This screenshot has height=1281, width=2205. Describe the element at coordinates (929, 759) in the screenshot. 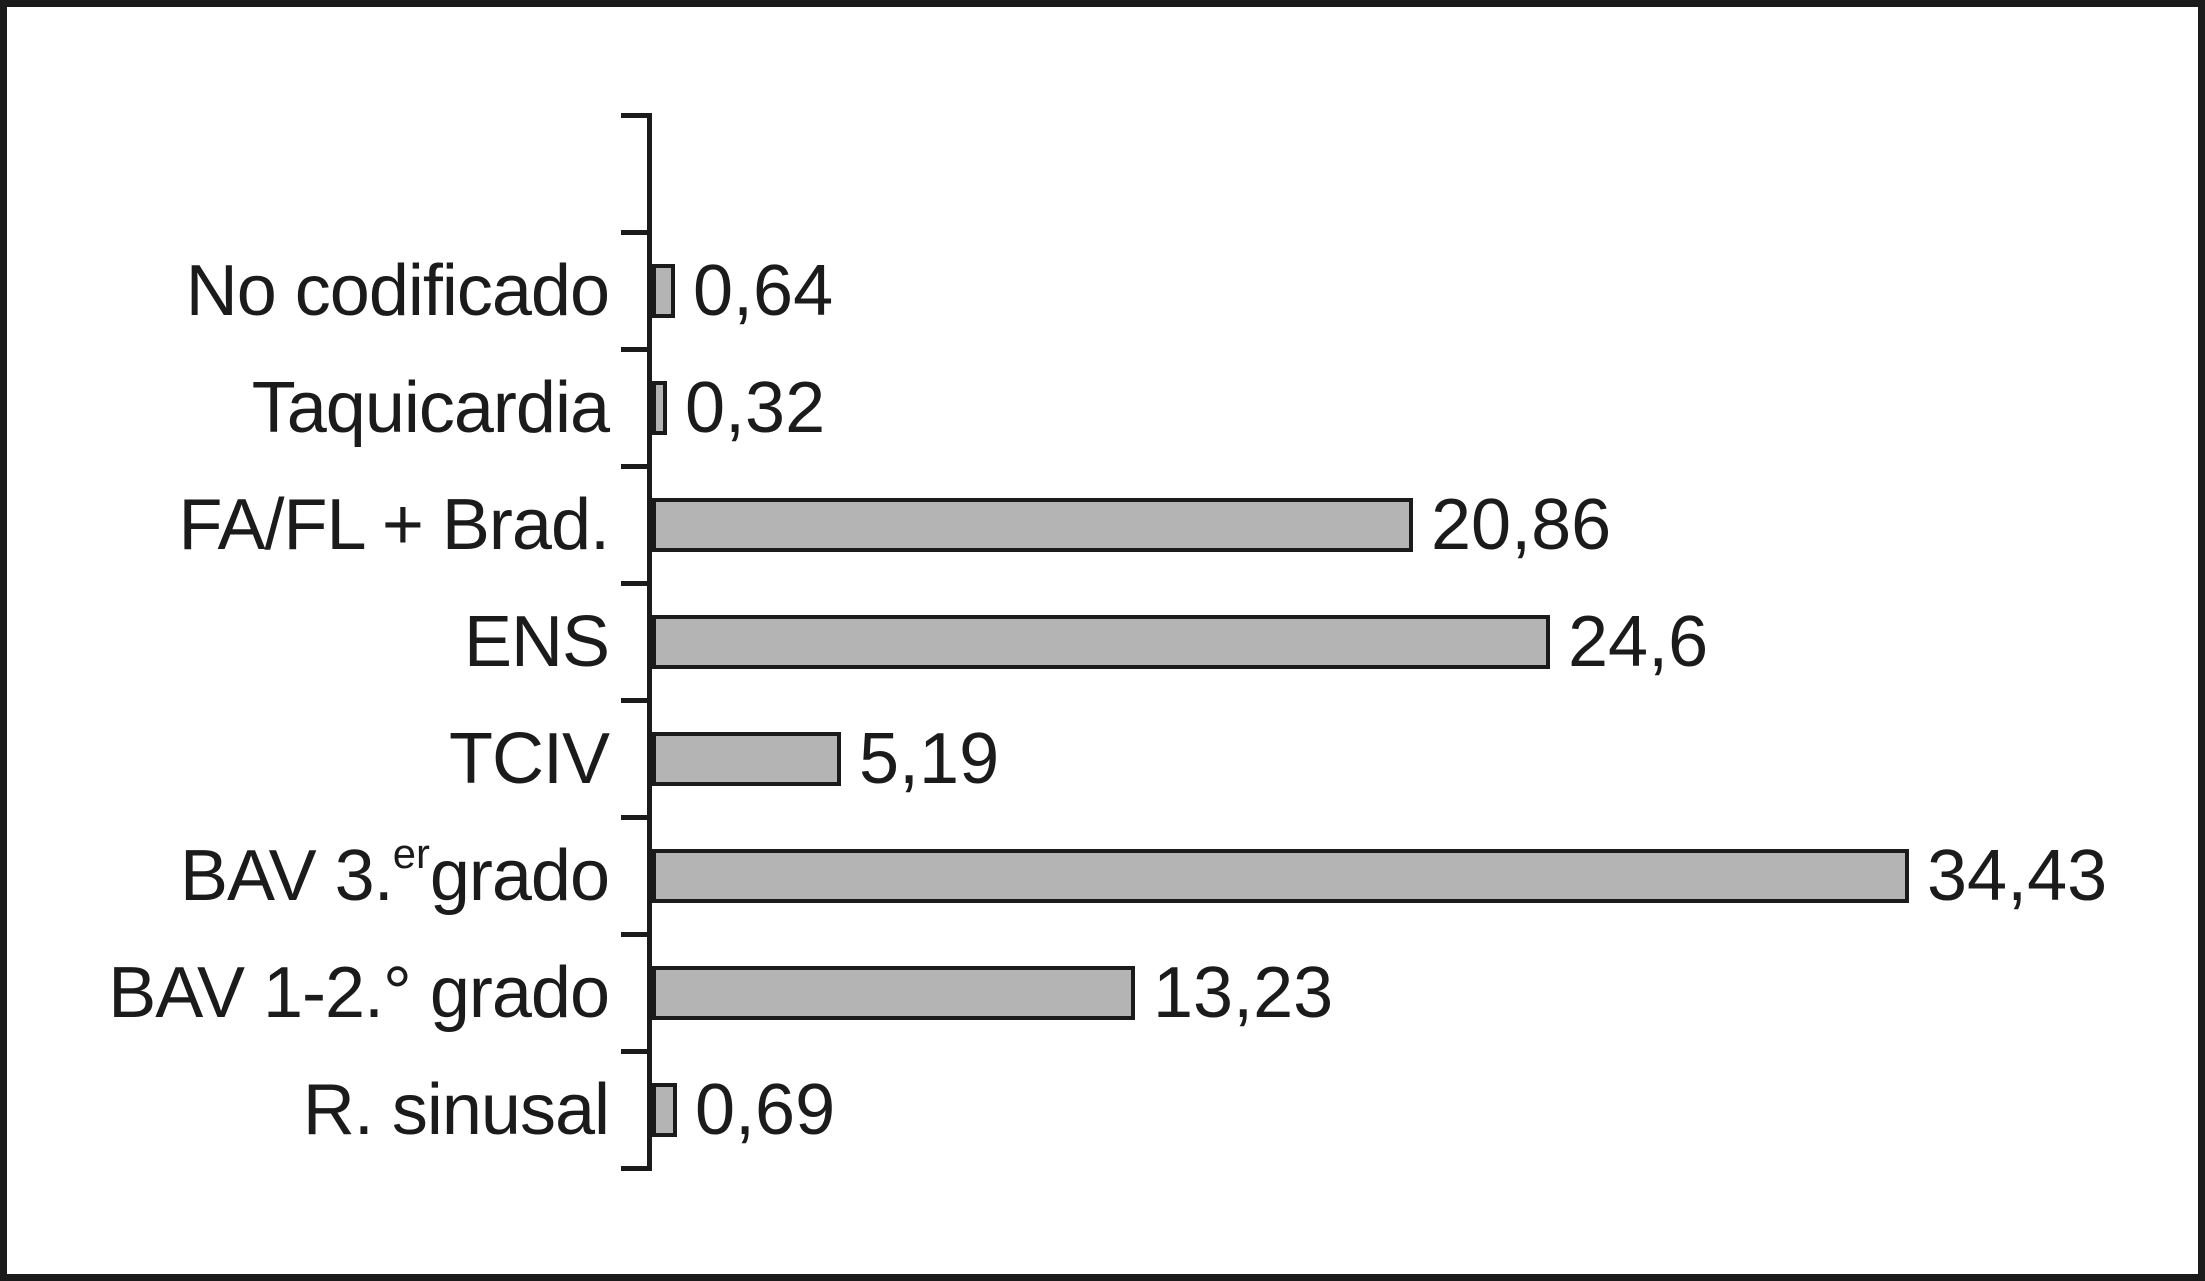

I see `value-label: 5,19` at that location.